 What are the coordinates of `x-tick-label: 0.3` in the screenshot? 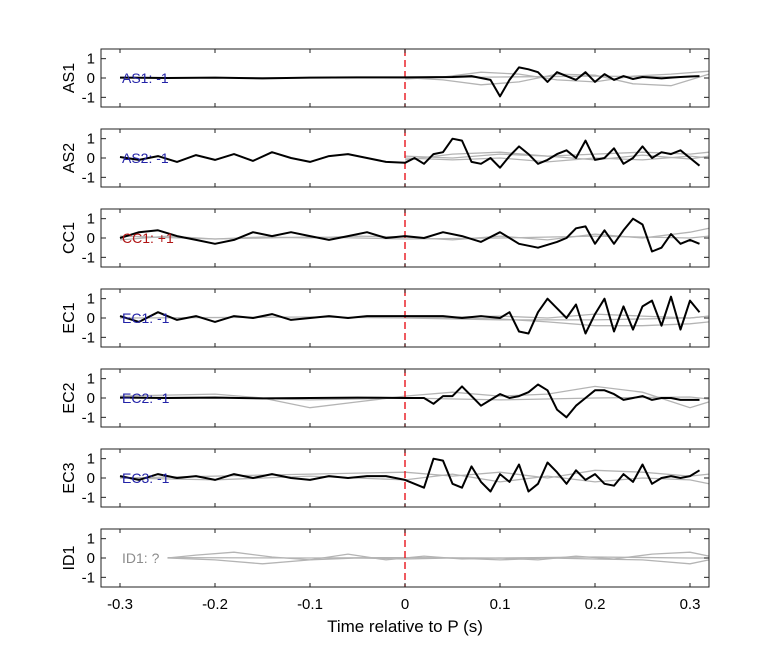 It's located at (690, 604).